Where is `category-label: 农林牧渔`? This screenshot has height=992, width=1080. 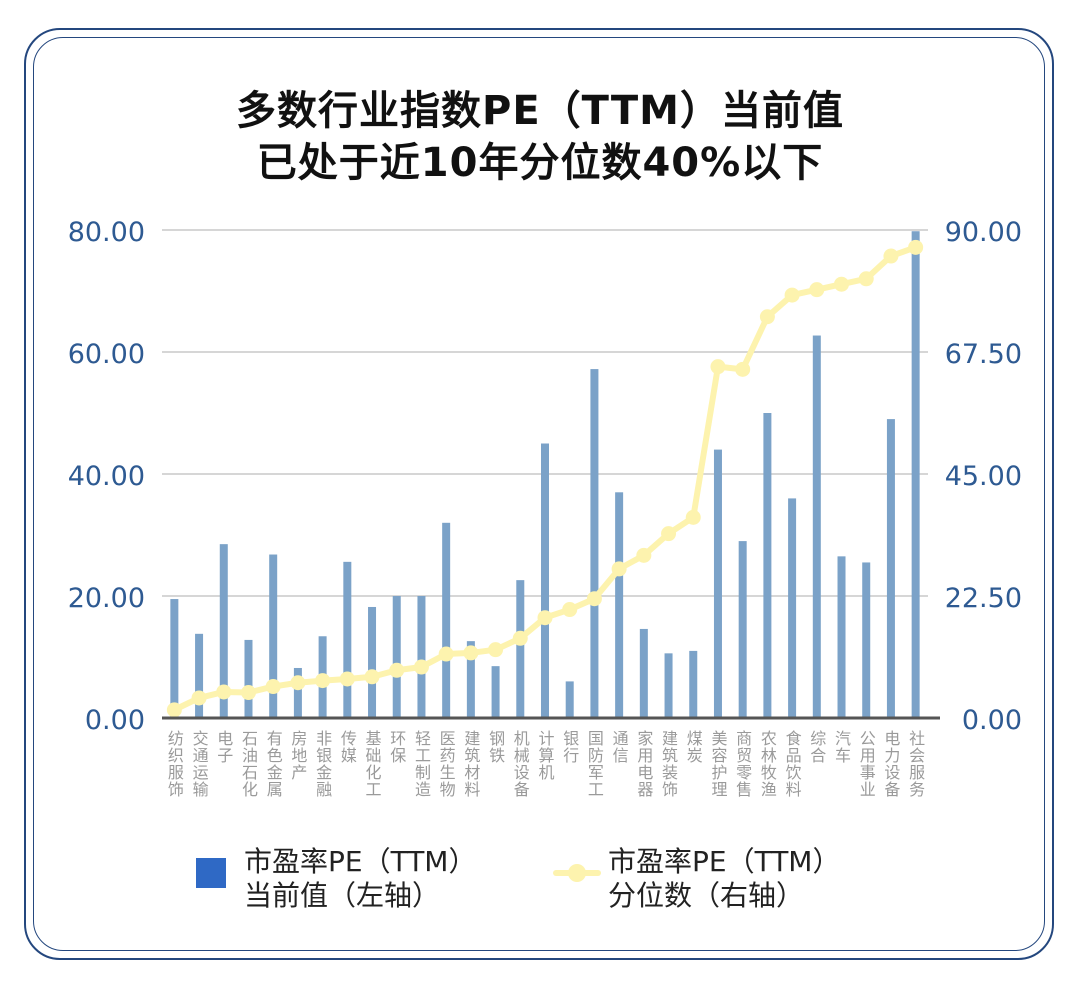 category-label: 农林牧渔 is located at coordinates (767, 764).